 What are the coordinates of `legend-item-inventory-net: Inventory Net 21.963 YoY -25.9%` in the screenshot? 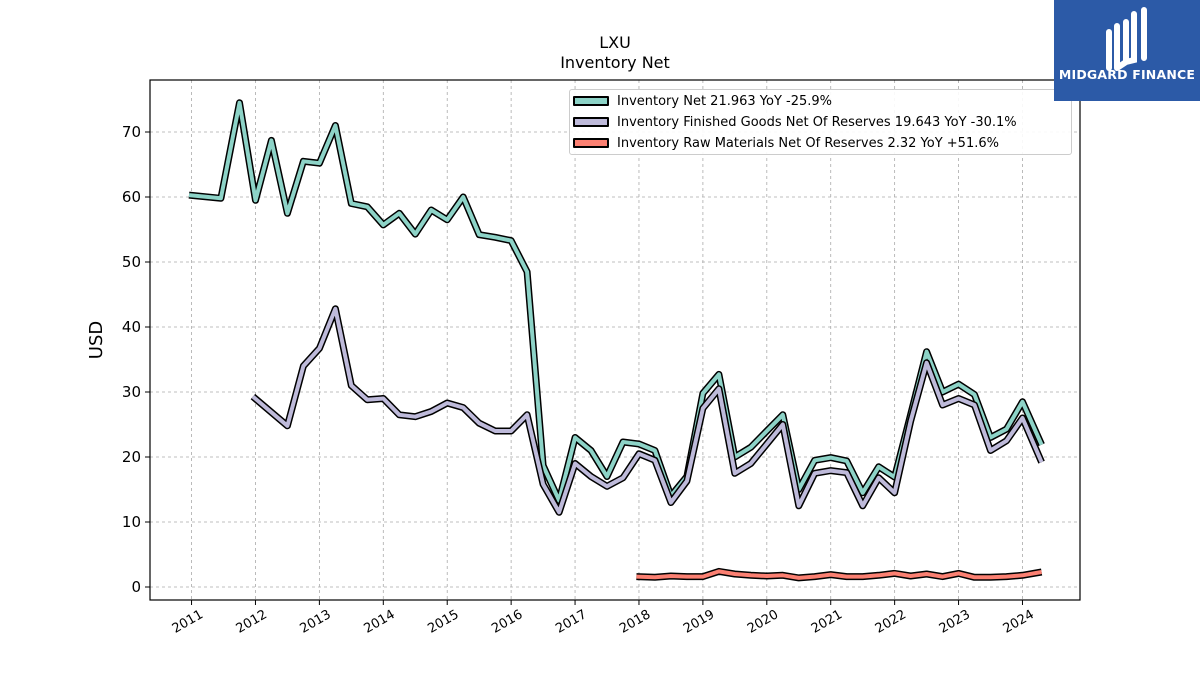 It's located at (701, 101).